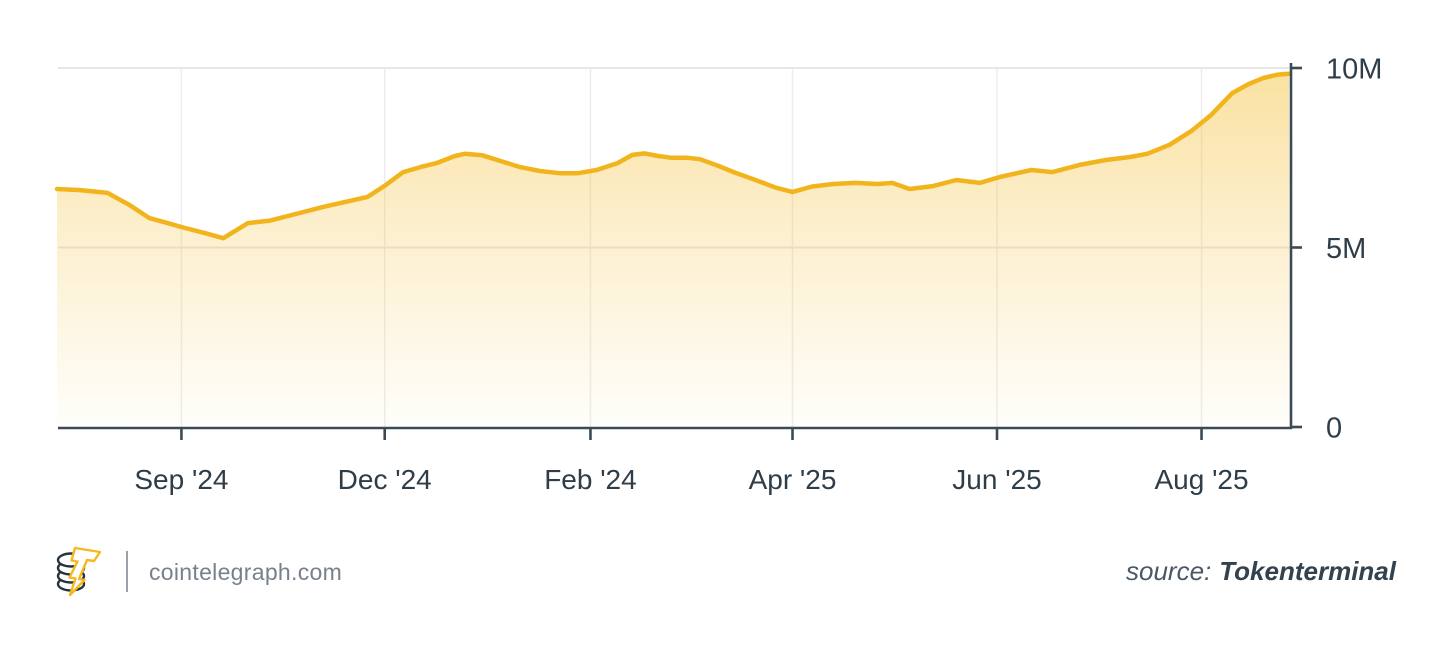  I want to click on footer-divider, so click(127, 571).